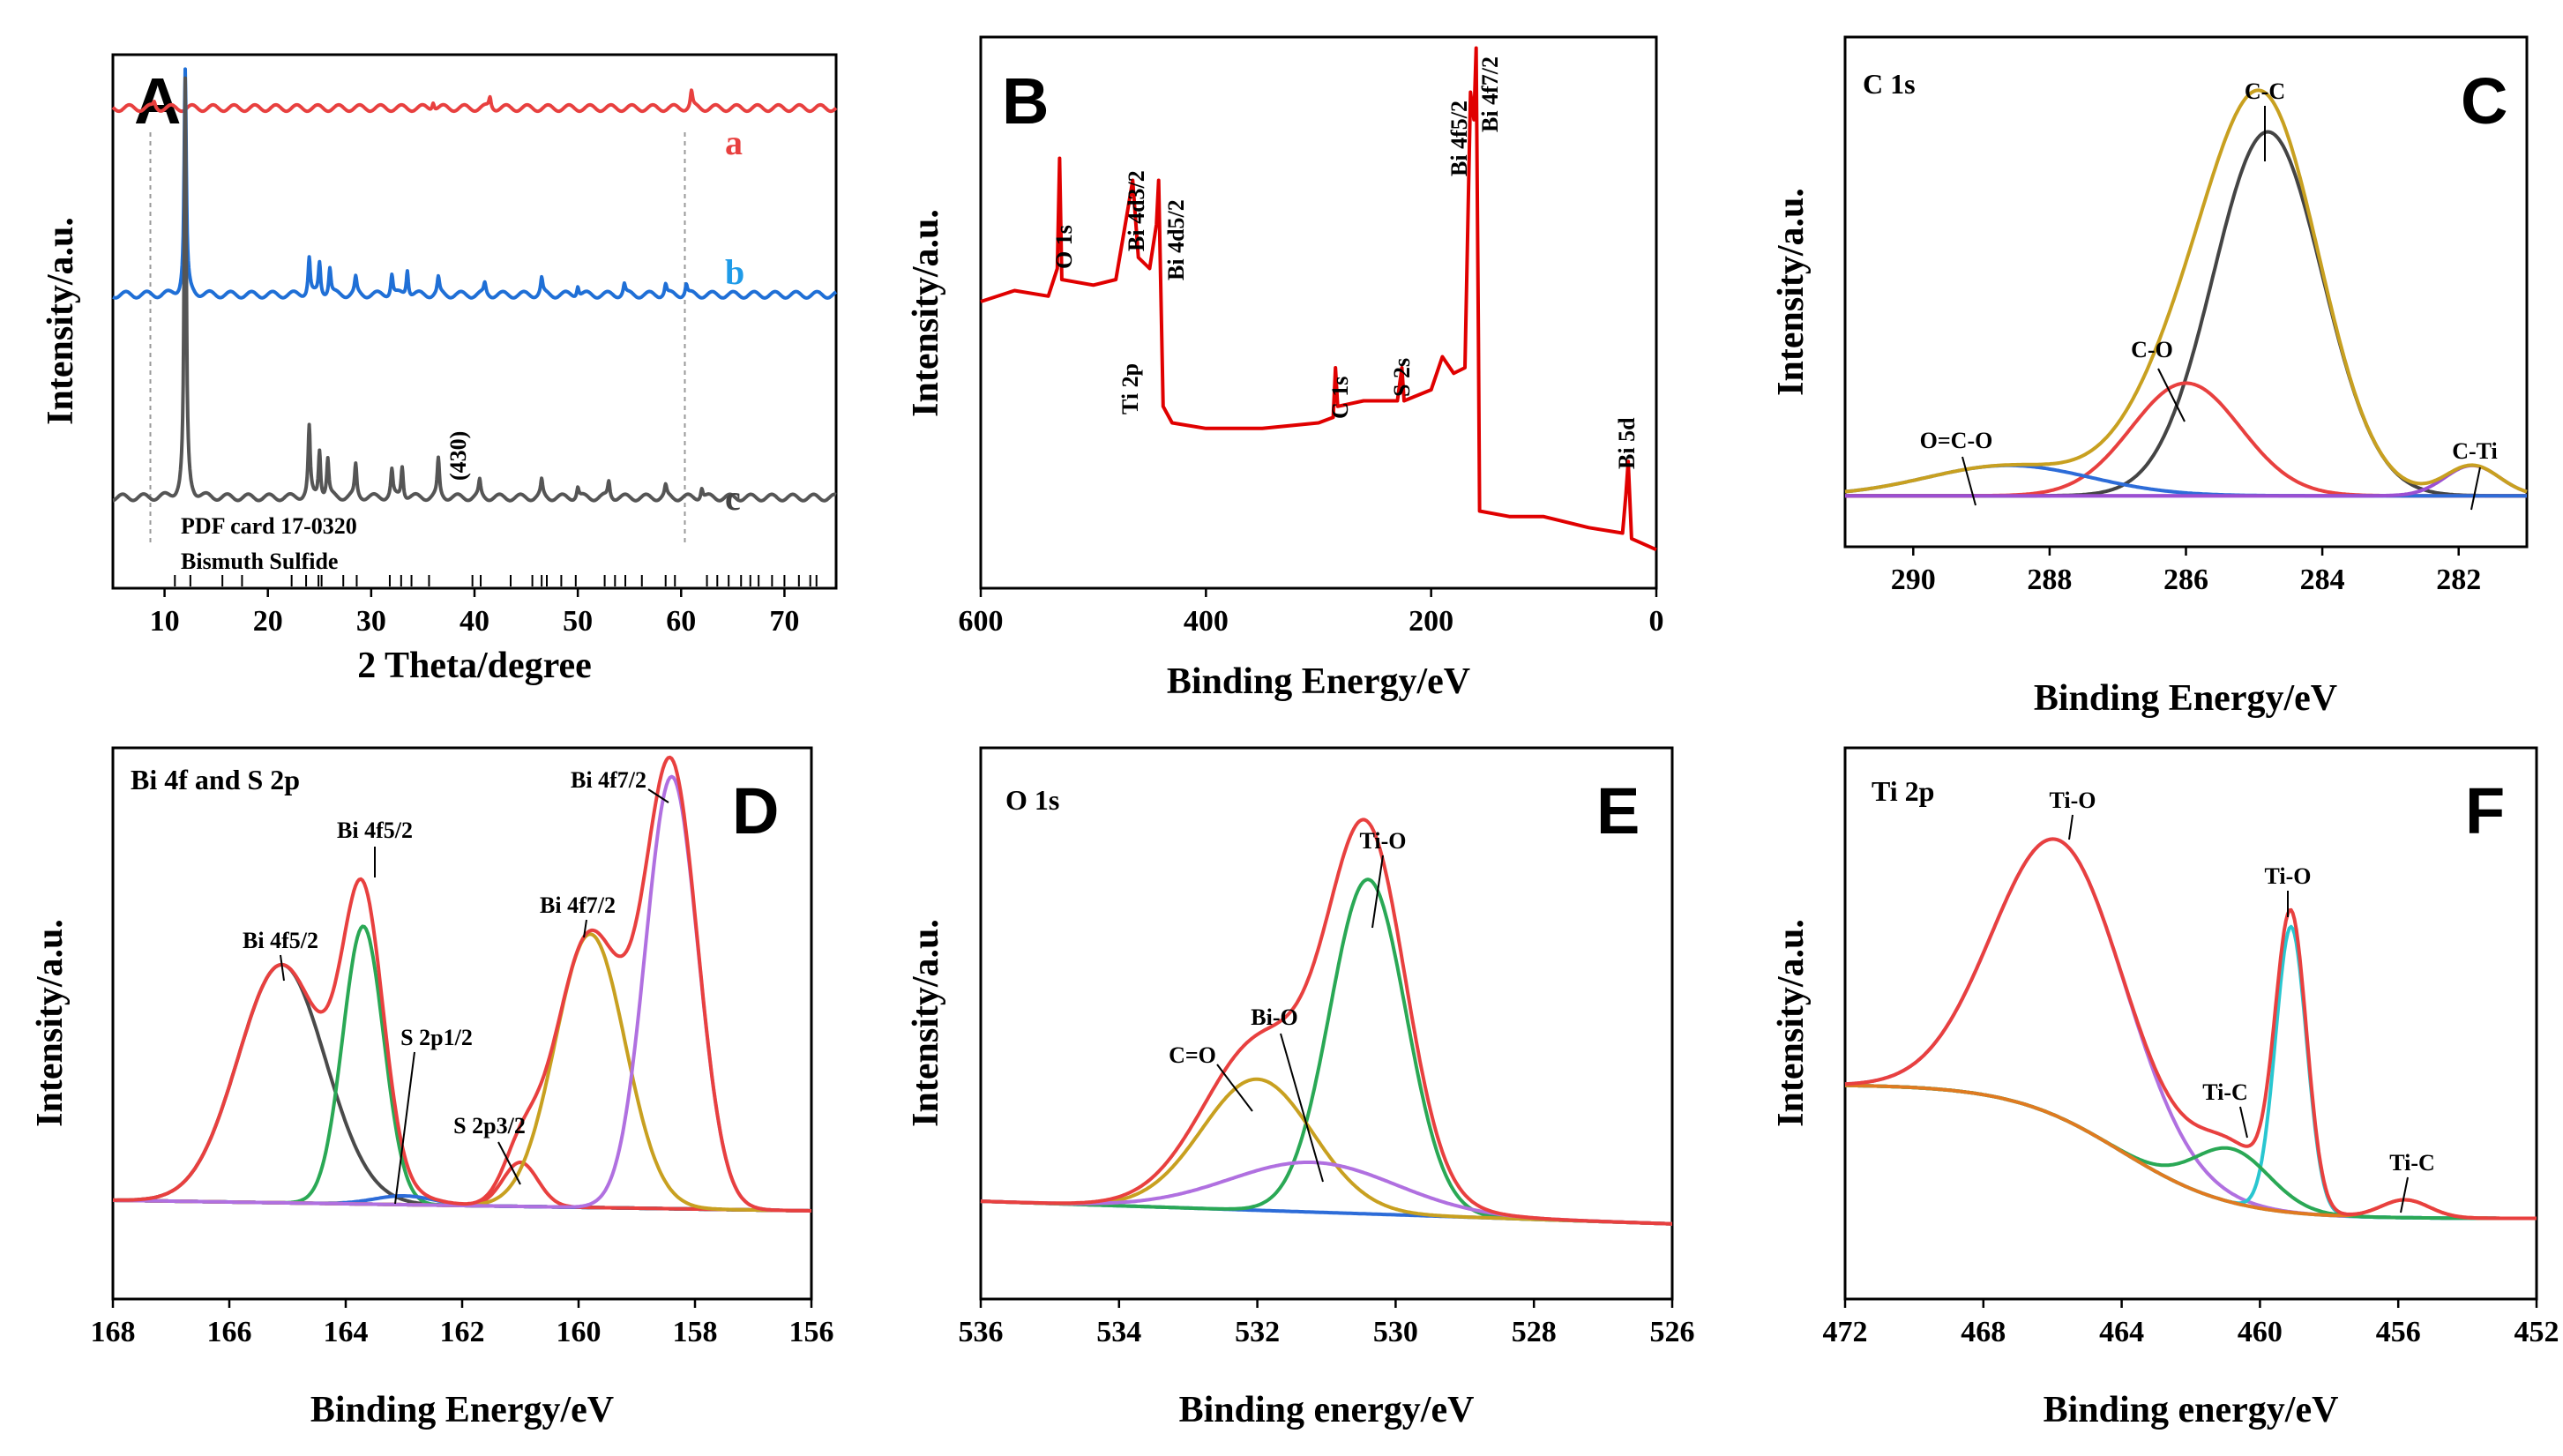 The height and width of the screenshot is (1456, 2563). I want to click on label-c: c, so click(733, 498).